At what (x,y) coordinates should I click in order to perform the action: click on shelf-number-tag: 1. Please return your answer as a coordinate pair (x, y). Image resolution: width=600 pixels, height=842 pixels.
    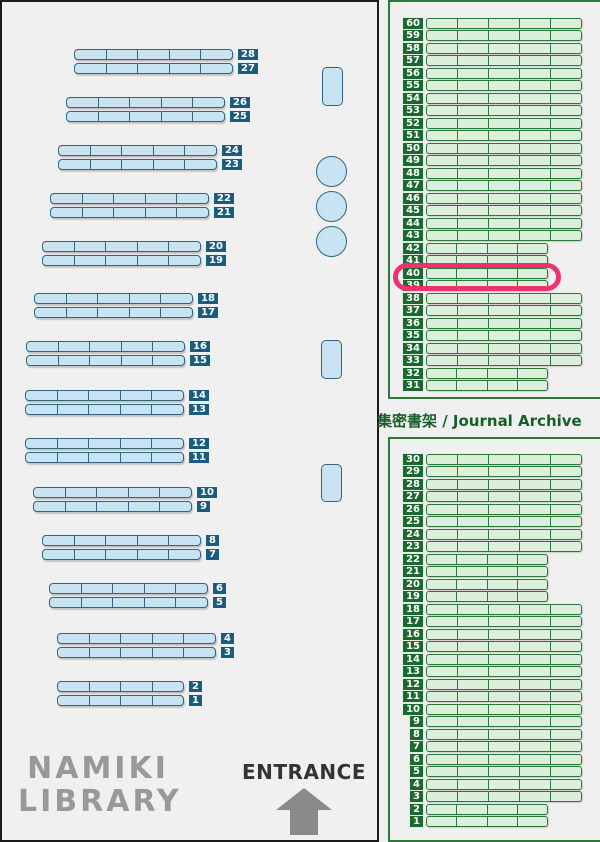
    Looking at the image, I should click on (195, 700).